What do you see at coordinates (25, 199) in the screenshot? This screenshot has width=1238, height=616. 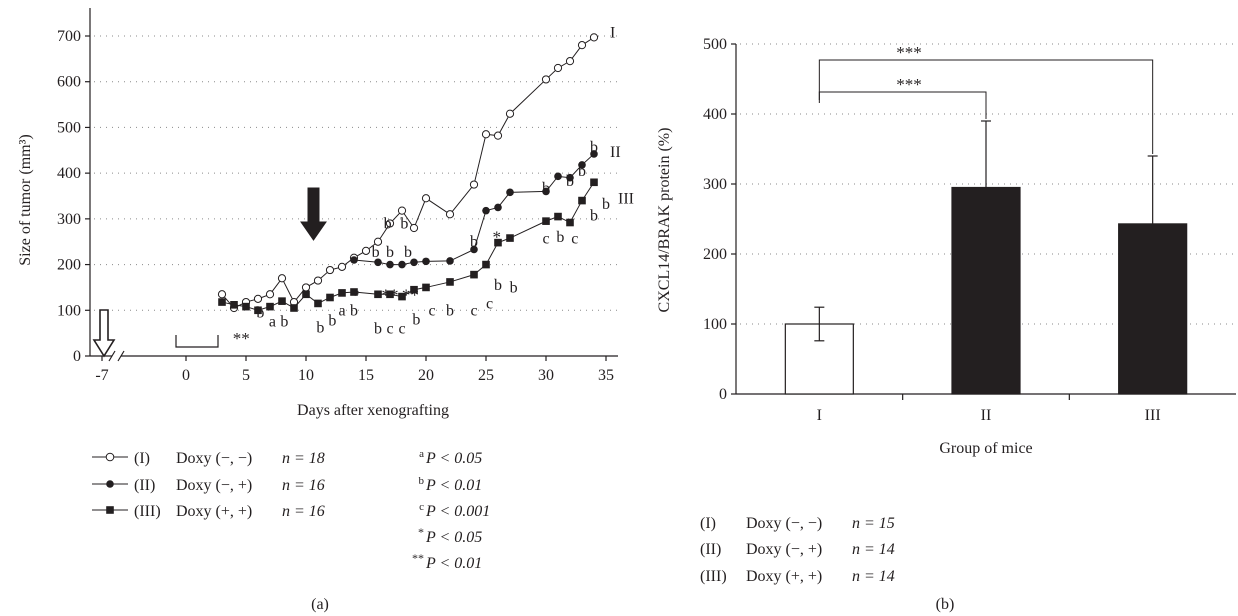 I see `a-y-axis-label: Size of tumor (mm³)` at bounding box center [25, 199].